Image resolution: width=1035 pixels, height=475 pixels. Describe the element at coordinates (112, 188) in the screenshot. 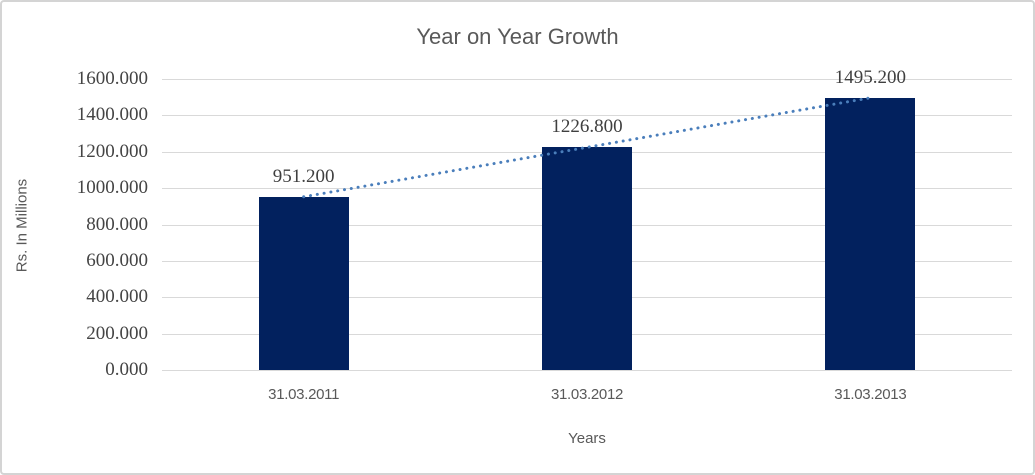

I see `y-tick-label: 1000.000` at that location.